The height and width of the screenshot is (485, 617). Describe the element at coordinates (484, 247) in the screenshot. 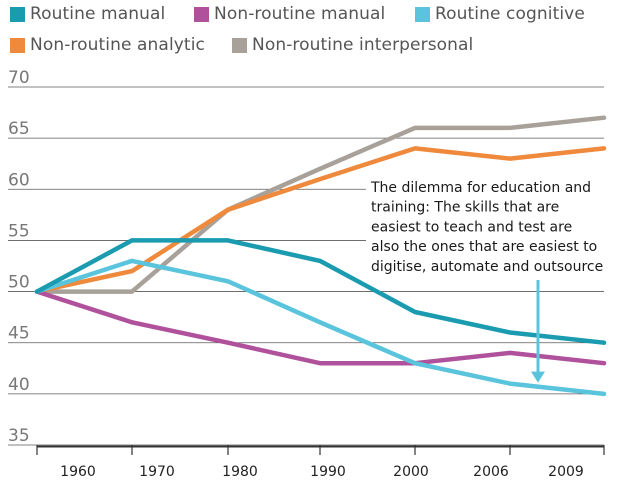

I see `annotation-line-4: also the ones that are easiest to` at that location.